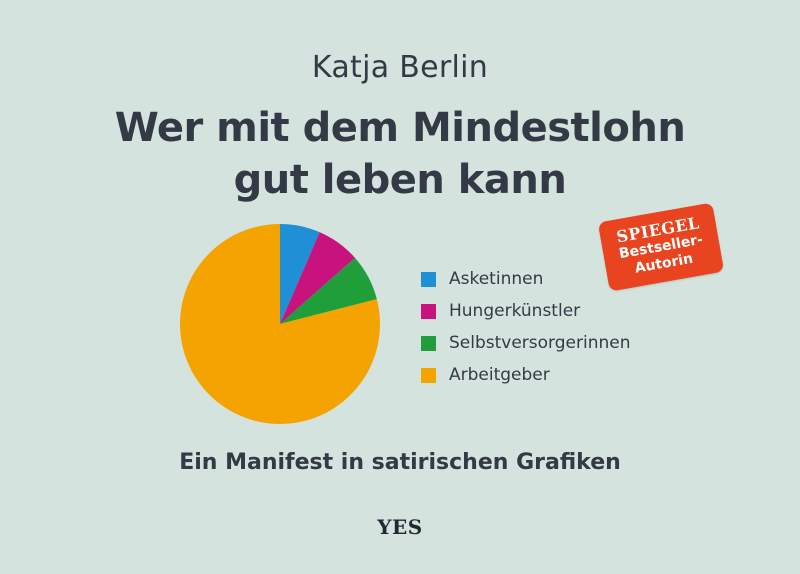 This screenshot has height=574, width=800. What do you see at coordinates (400, 128) in the screenshot?
I see `title-line-1: Wer mit dem Mindestlohn` at bounding box center [400, 128].